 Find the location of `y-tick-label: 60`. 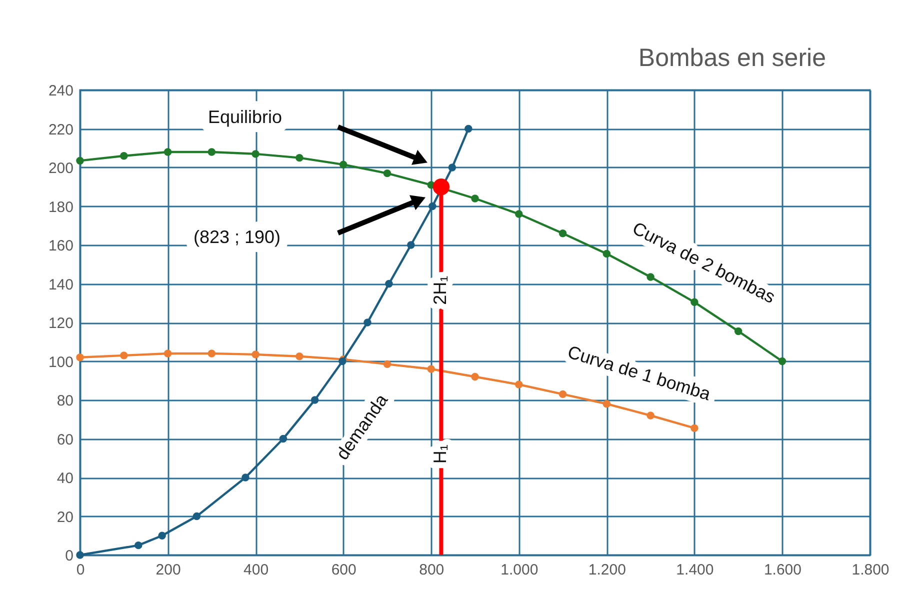

y-tick-label: 60 is located at coordinates (65, 439).